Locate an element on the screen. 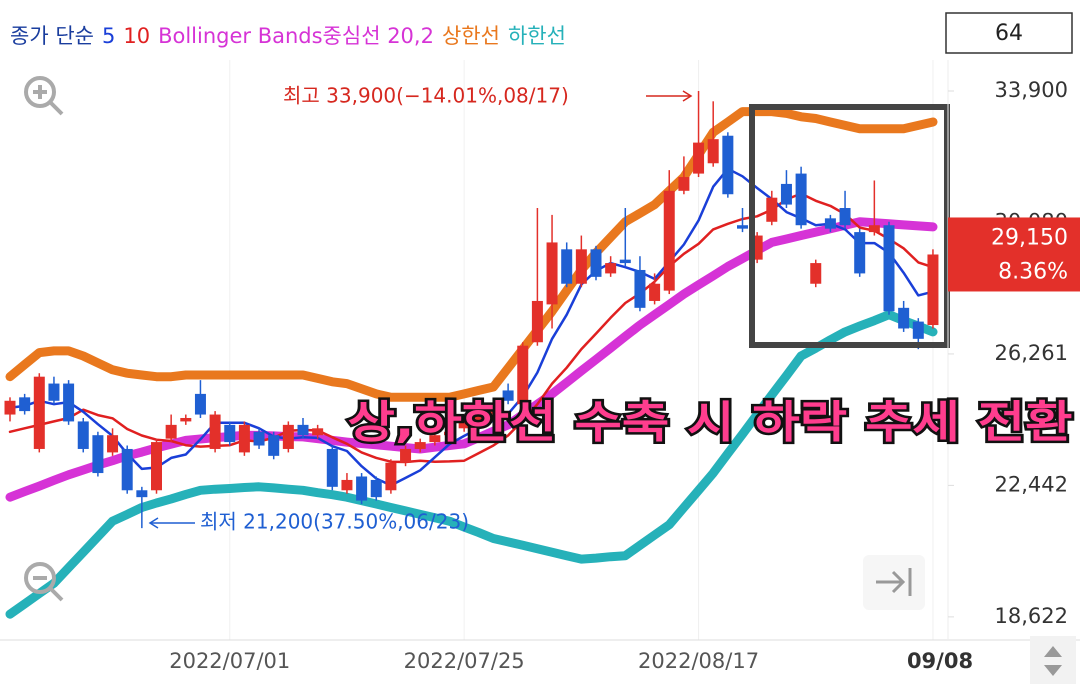 This screenshot has width=1080, height=686. highlight-box is located at coordinates (849, 226).